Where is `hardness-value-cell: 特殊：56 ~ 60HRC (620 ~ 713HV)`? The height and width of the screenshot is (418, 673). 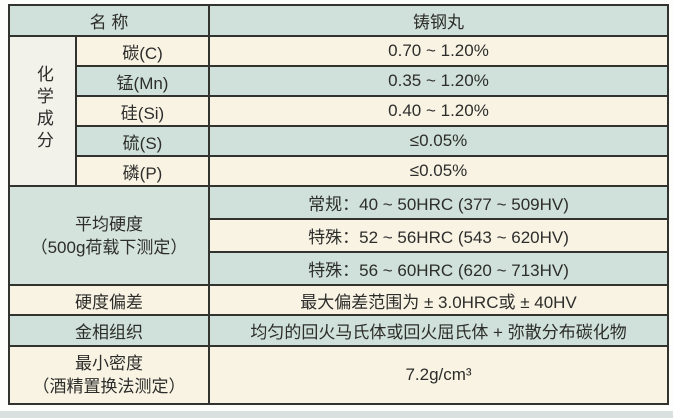 hardness-value-cell: 特殊：56 ~ 60HRC (620 ~ 713HV) is located at coordinates (439, 268).